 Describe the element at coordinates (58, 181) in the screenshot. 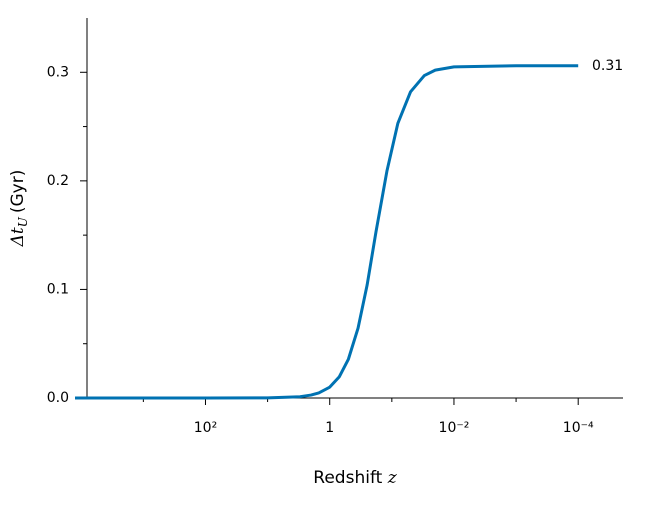

I see `y-tick-label: 0.2` at that location.